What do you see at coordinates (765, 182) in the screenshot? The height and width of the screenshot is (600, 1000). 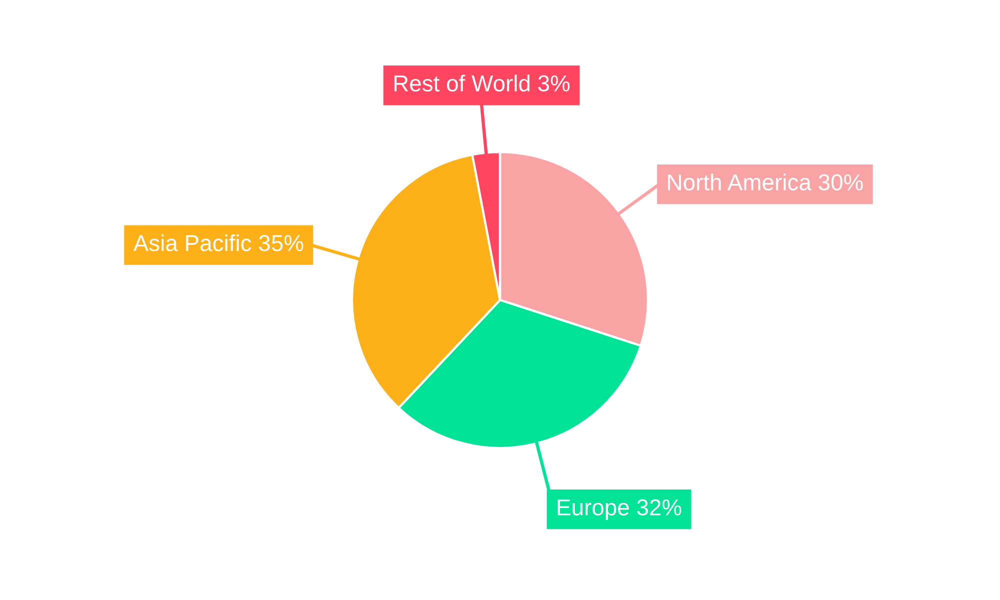 I see `slice-label: North America 30%` at bounding box center [765, 182].